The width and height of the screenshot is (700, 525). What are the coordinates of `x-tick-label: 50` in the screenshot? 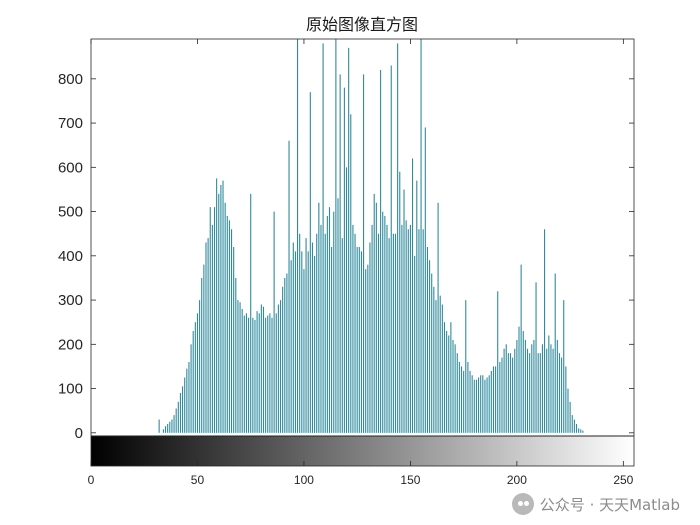 It's located at (198, 480).